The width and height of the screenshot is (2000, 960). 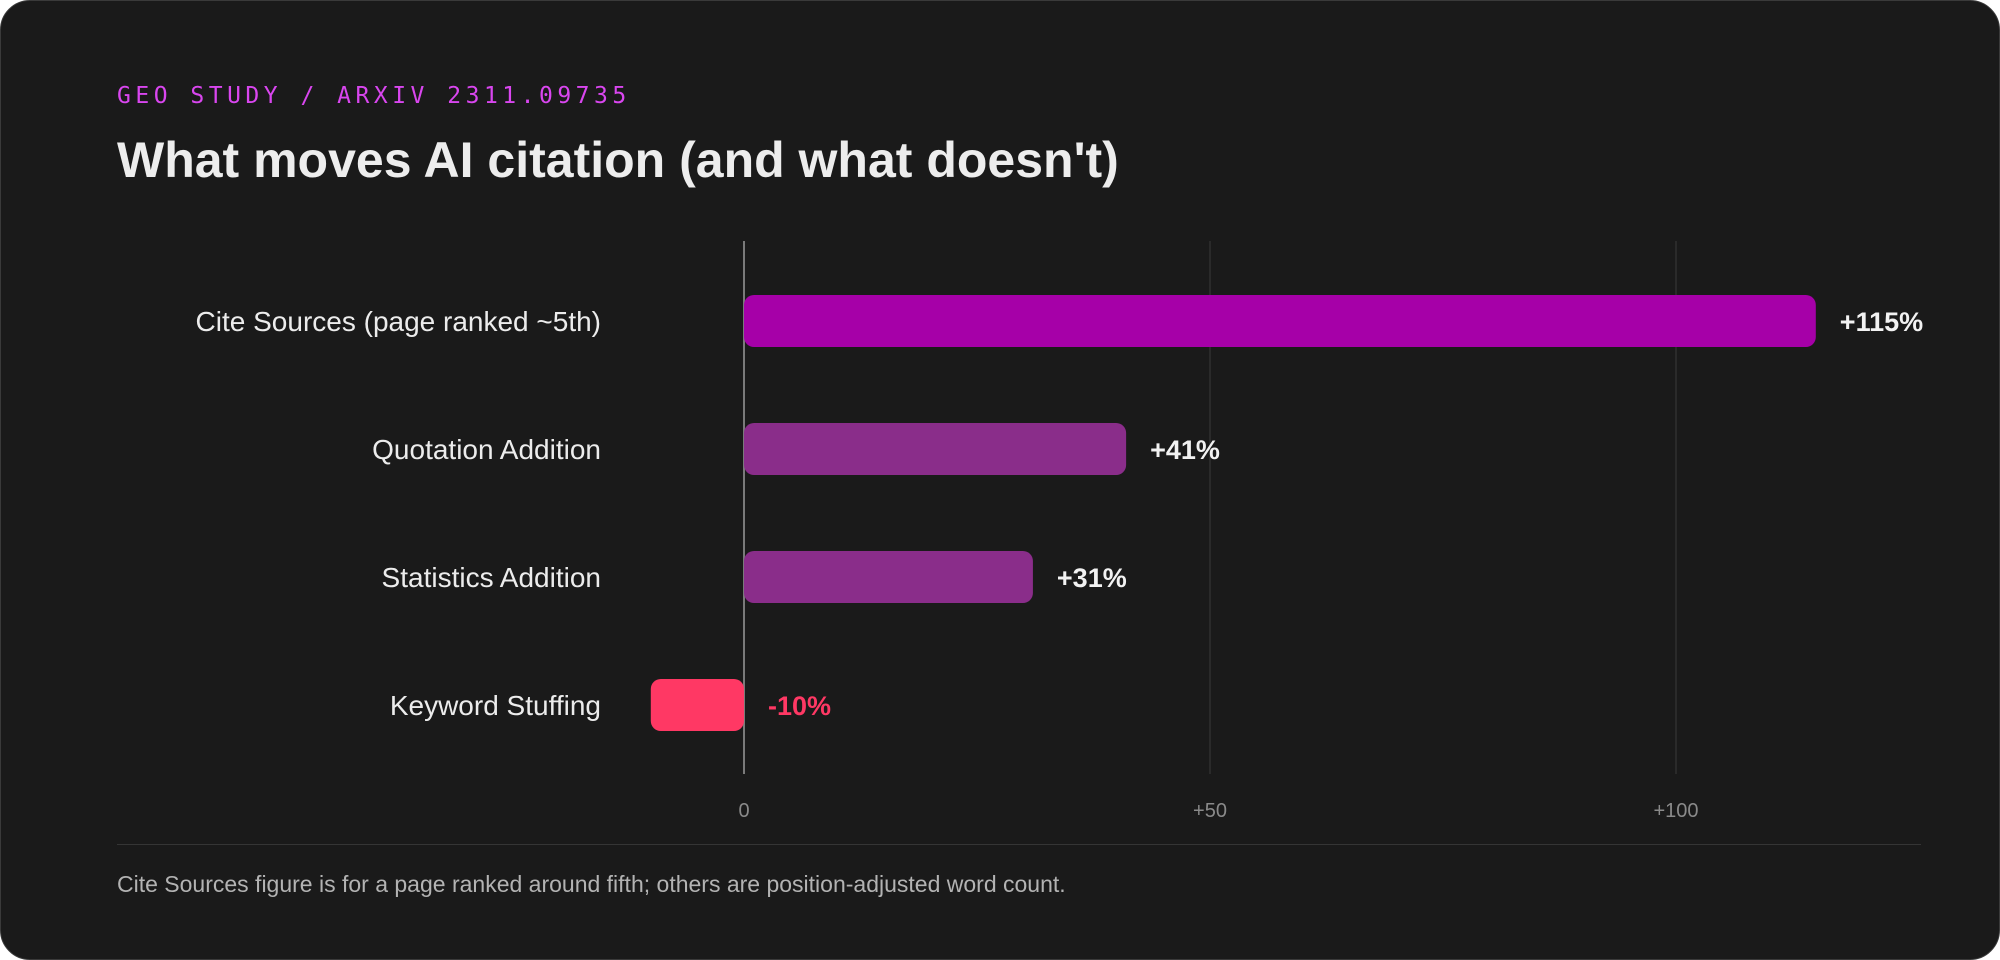 I want to click on x-tick-label: 0, so click(x=743, y=811).